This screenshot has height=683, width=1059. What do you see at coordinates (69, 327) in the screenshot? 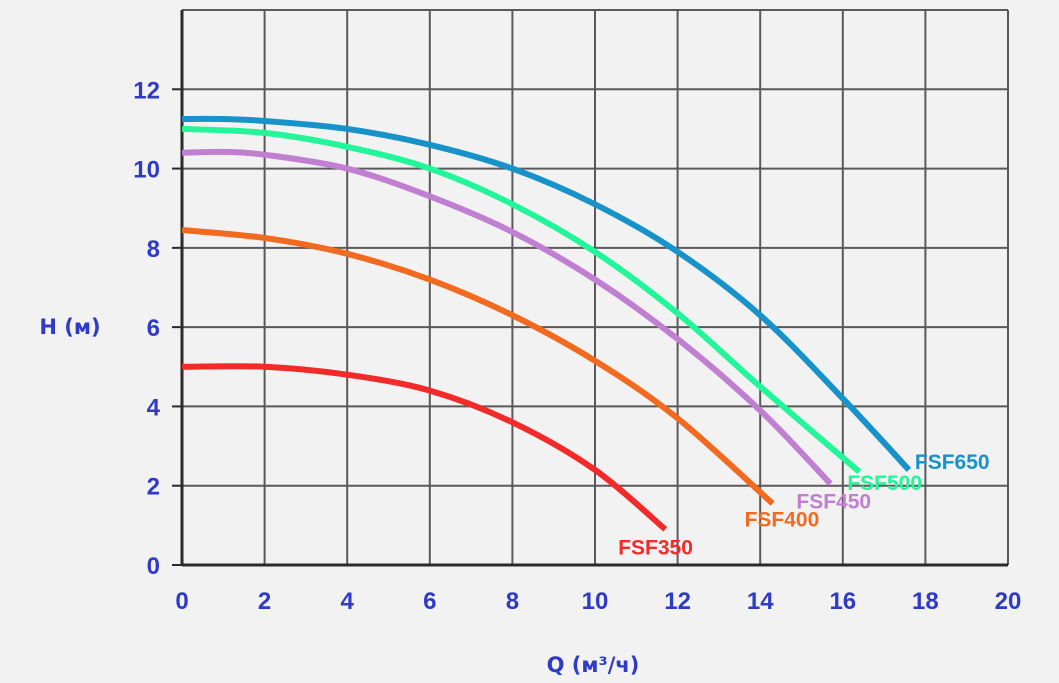
I see `y-axis-title: H (м)` at bounding box center [69, 327].